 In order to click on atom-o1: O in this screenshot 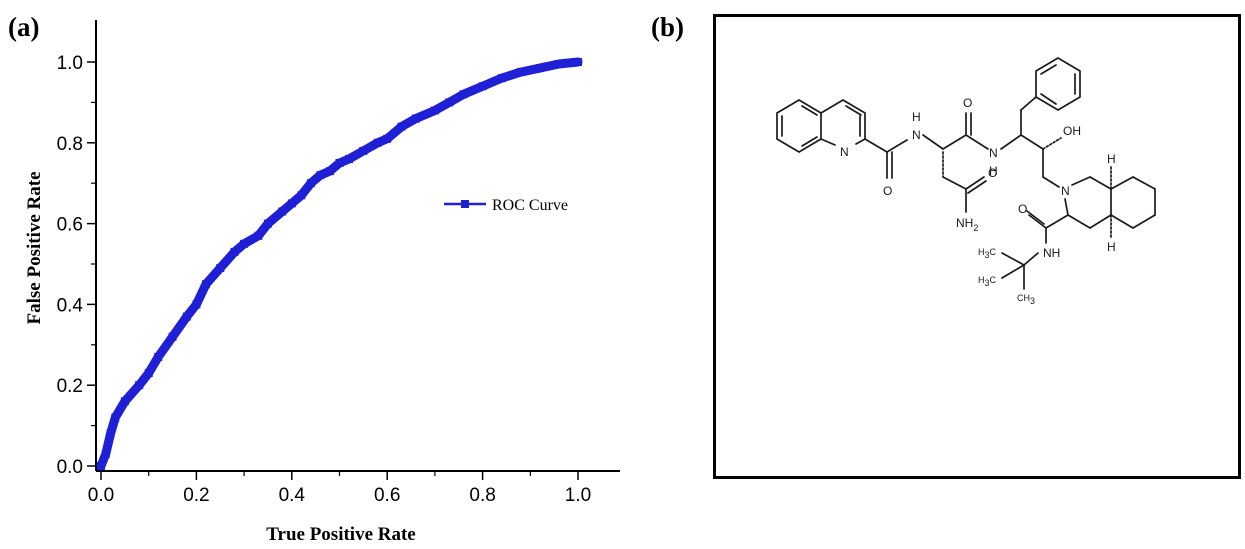, I will do `click(887, 191)`.